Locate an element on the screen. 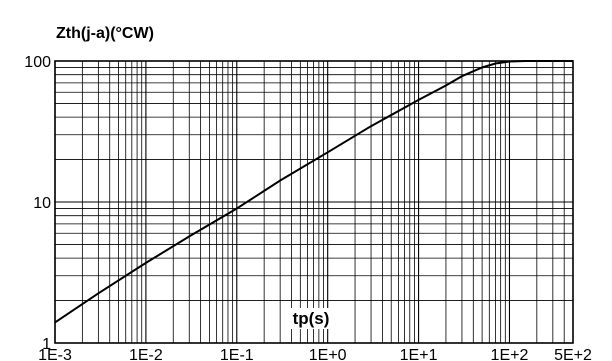  x-tick-label: 1E-3 is located at coordinates (55, 354).